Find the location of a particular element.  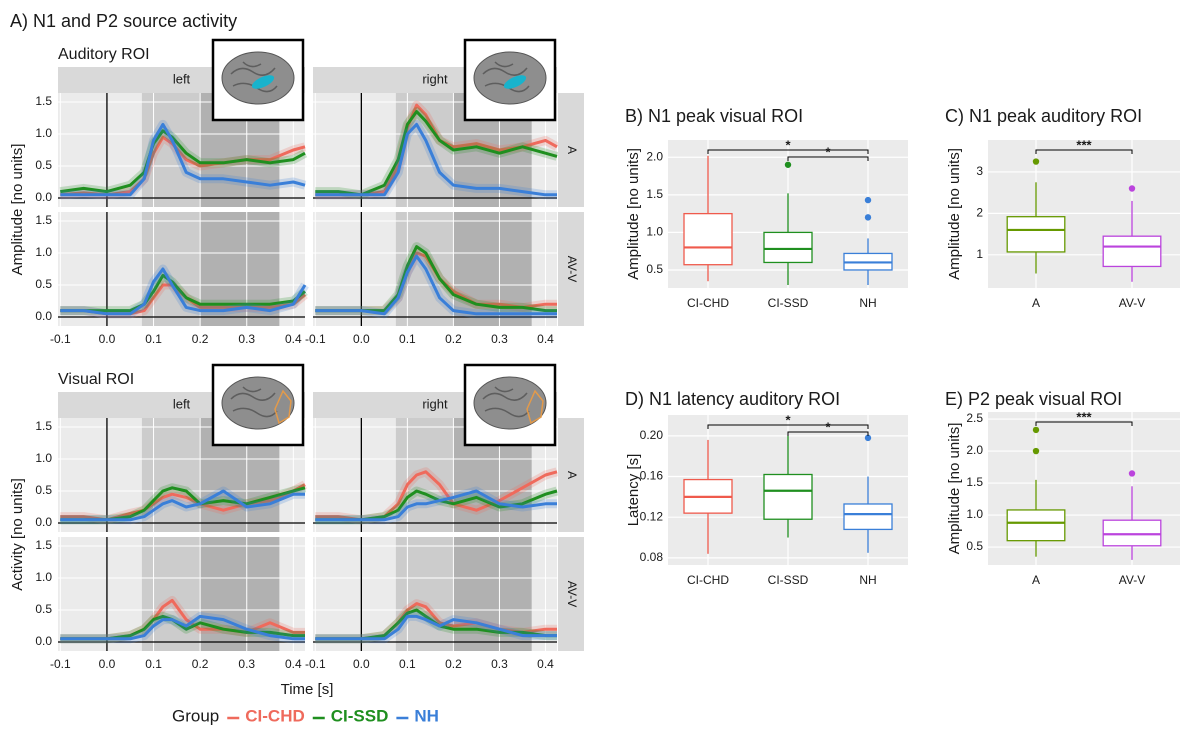

x-tick-label: 0.0 is located at coordinates (361, 339).